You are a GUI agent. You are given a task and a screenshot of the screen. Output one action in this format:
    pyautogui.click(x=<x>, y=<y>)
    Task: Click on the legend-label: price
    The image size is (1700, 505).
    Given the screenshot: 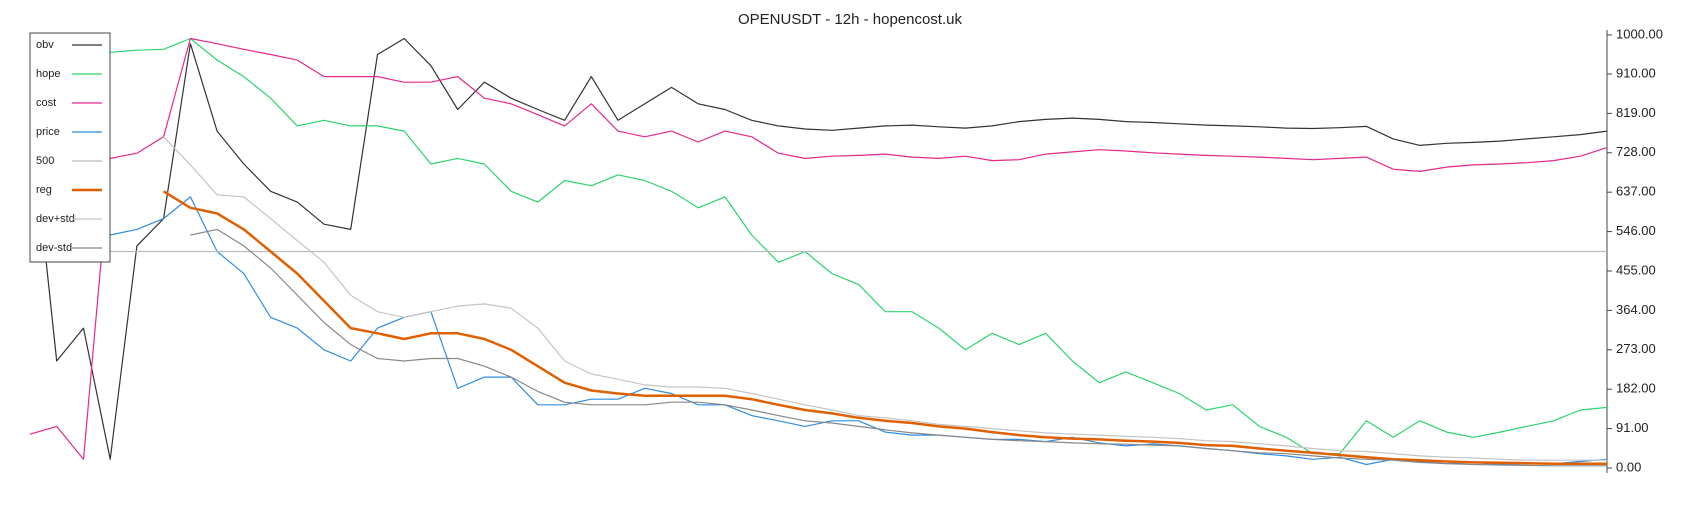 What is the action you would take?
    pyautogui.click(x=48, y=132)
    